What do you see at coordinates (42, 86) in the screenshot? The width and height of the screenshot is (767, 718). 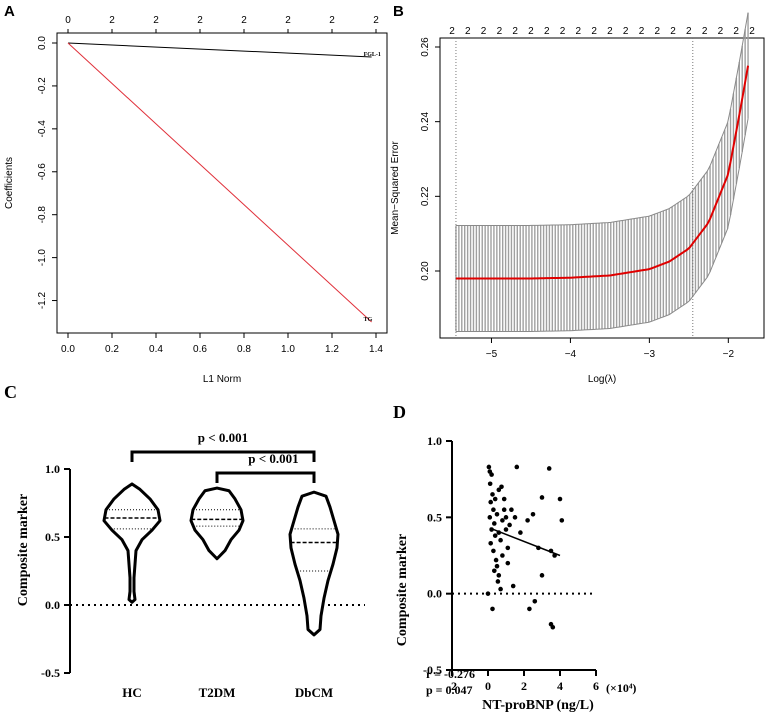 I see `panel-a-ytick-label: -0.2` at bounding box center [42, 86].